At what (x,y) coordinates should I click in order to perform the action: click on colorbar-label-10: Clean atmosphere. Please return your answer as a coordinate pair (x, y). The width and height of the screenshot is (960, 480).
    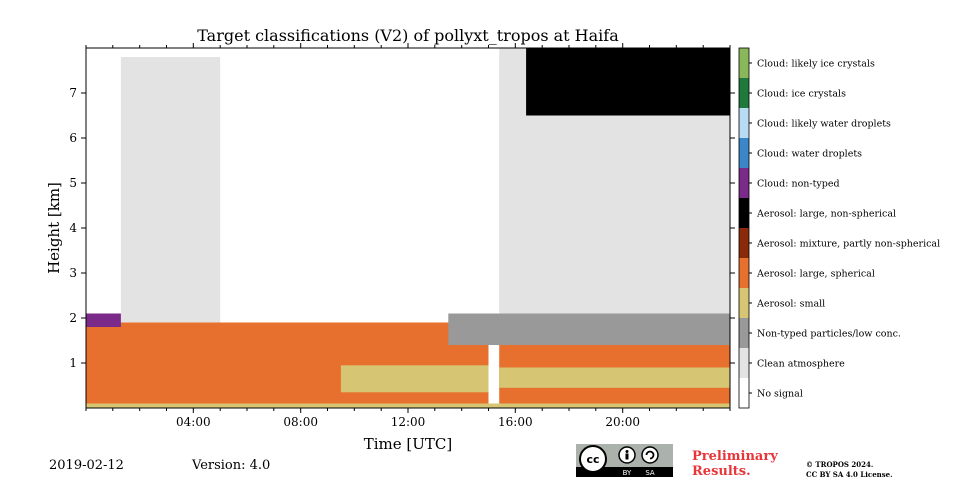
    Looking at the image, I should click on (801, 364).